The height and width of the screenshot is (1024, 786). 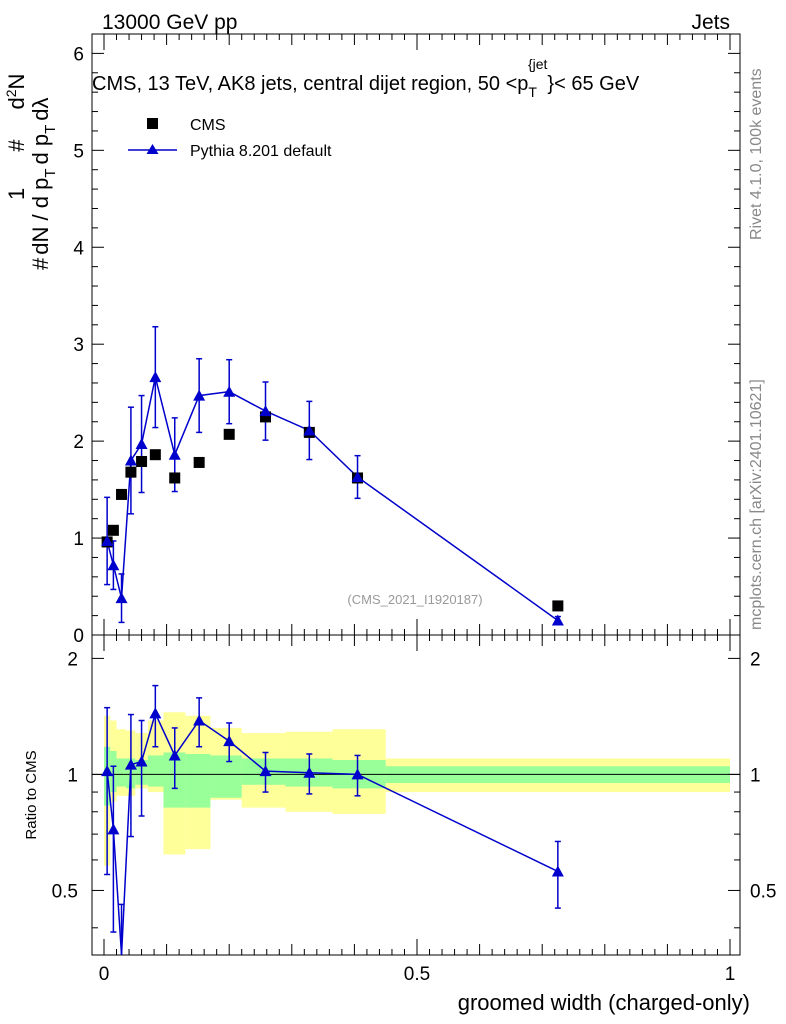 I want to click on legend-cms-label: CMS, so click(x=208, y=125).